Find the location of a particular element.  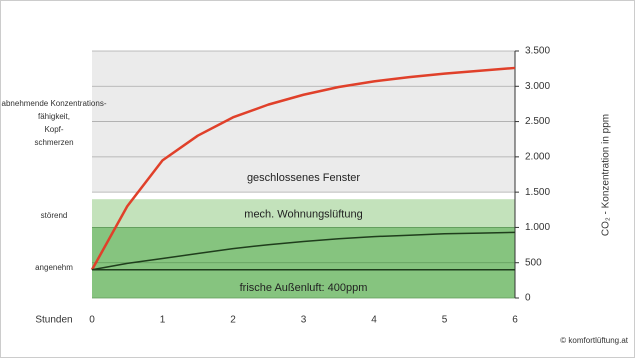

x-tick-label: 5 is located at coordinates (445, 320).